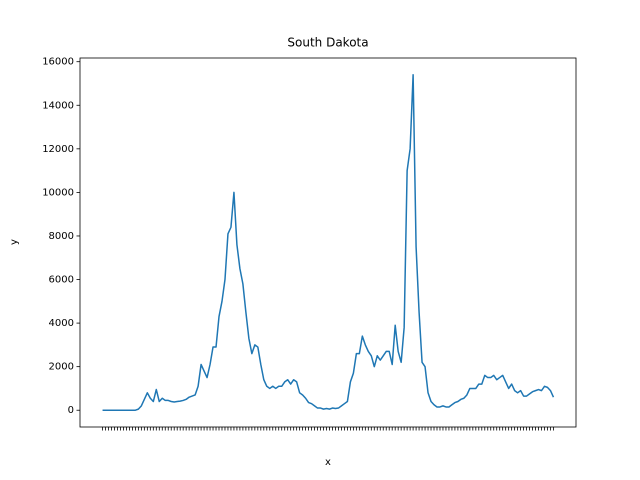  Describe the element at coordinates (61, 367) in the screenshot. I see `y-tick-label: 2000` at that location.